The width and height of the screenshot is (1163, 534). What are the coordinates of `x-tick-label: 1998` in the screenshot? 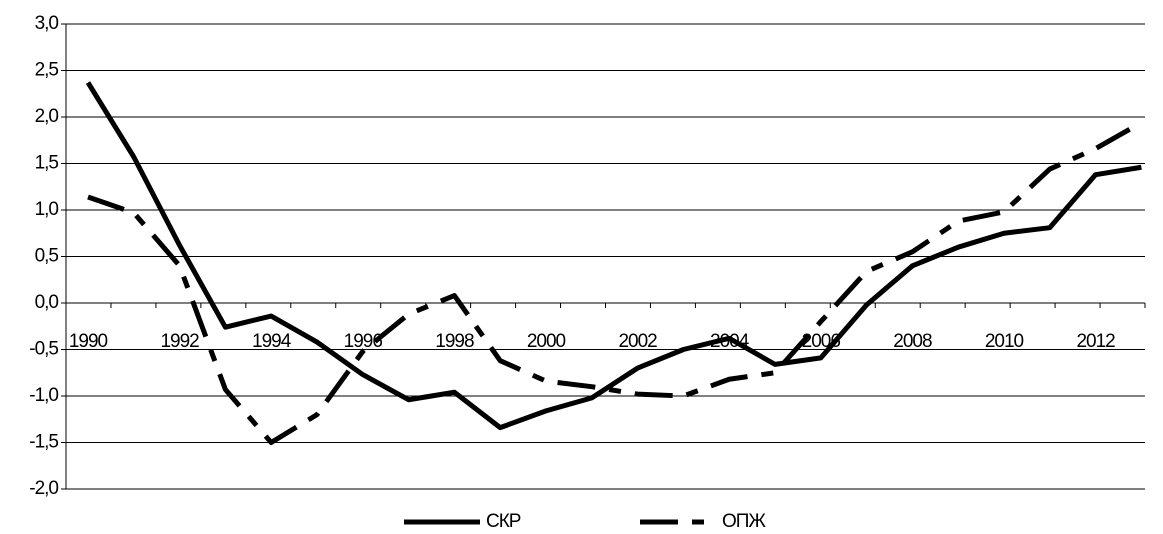 It's located at (454, 341).